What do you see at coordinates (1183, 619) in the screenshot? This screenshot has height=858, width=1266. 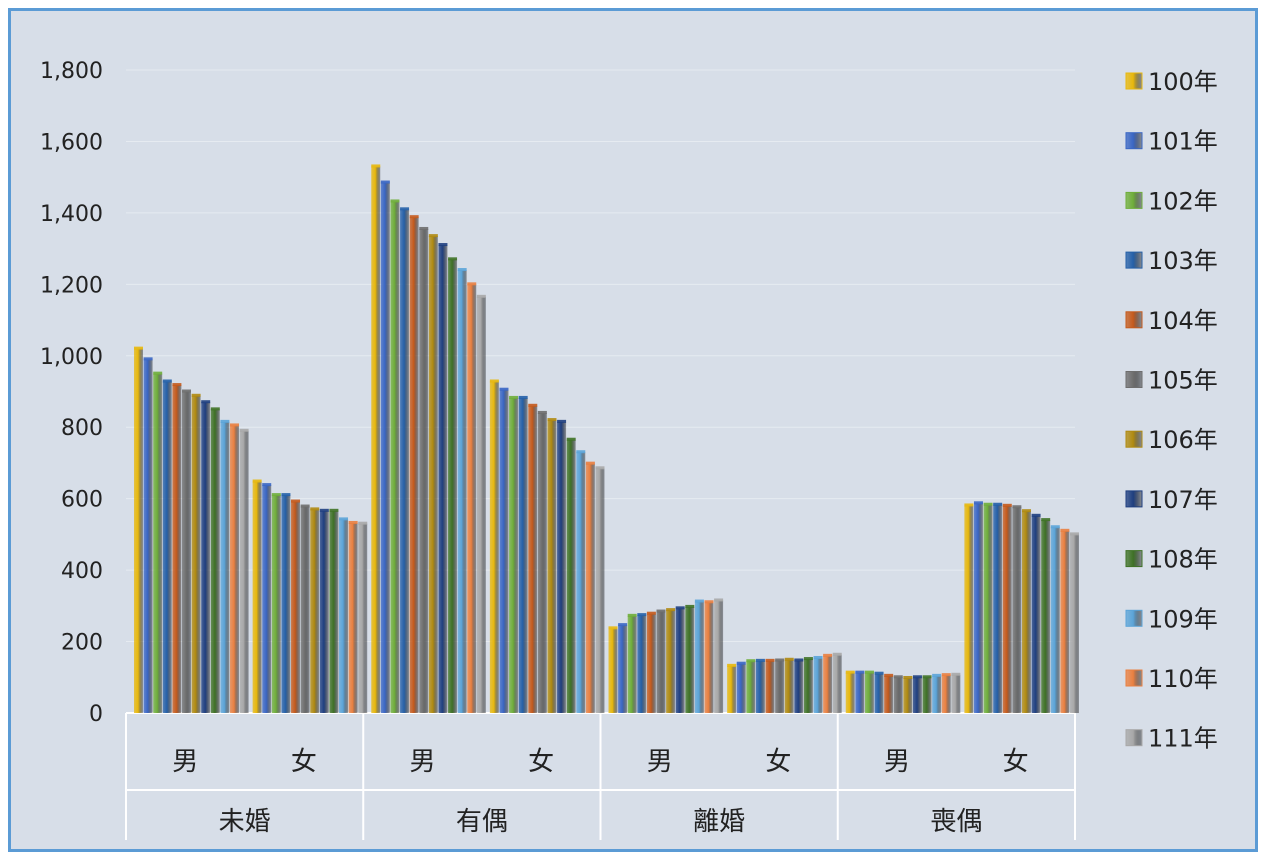 I see `legend-label: 109年` at bounding box center [1183, 619].